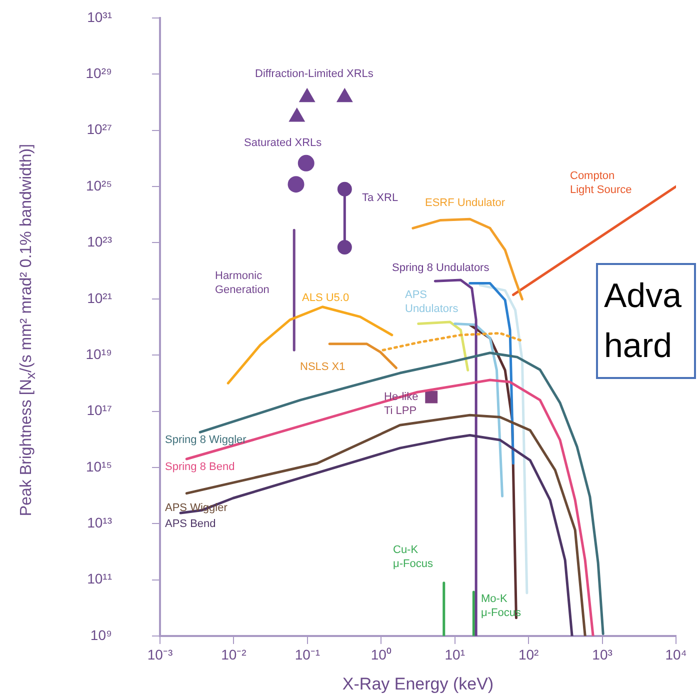 The image size is (698, 699). What do you see at coordinates (99, 73) in the screenshot?
I see `y-tick-label: 10²⁹` at bounding box center [99, 73].